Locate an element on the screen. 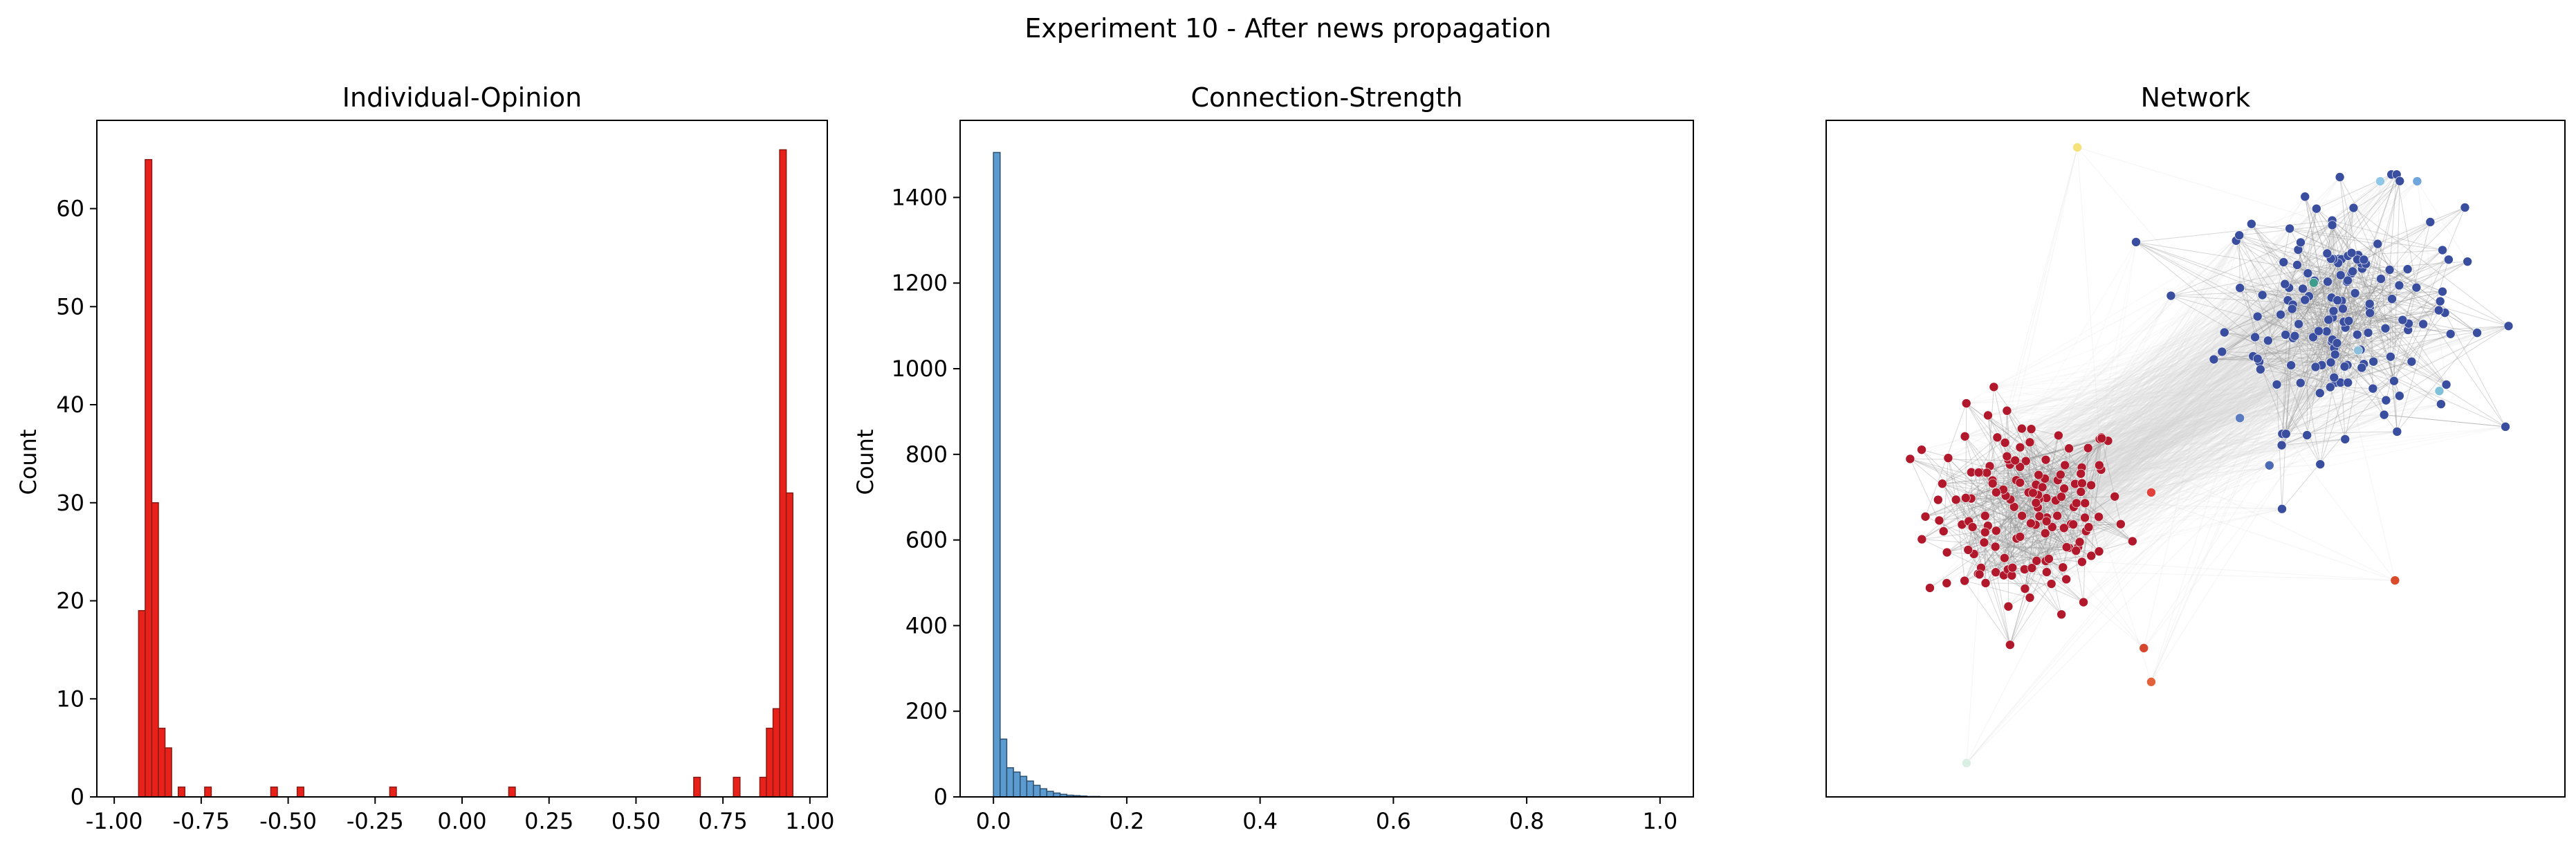 The image size is (2576, 855). p1-xtick-label: -0.25 is located at coordinates (375, 821).